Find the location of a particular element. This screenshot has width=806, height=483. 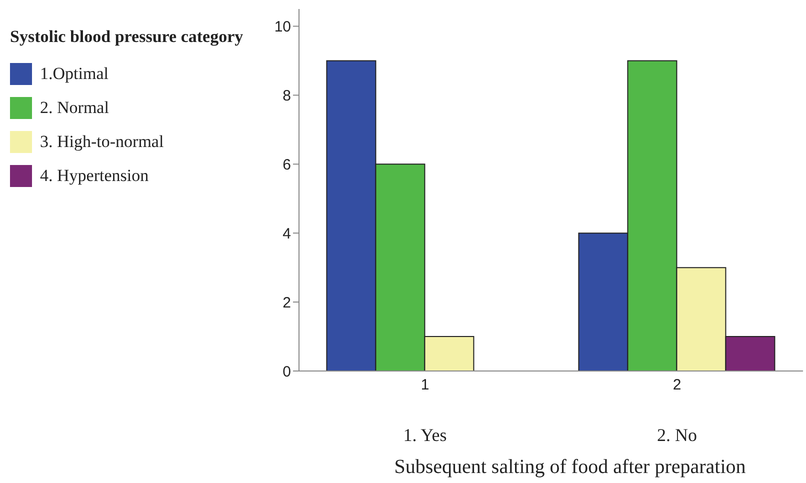

text: 2. No is located at coordinates (677, 435).